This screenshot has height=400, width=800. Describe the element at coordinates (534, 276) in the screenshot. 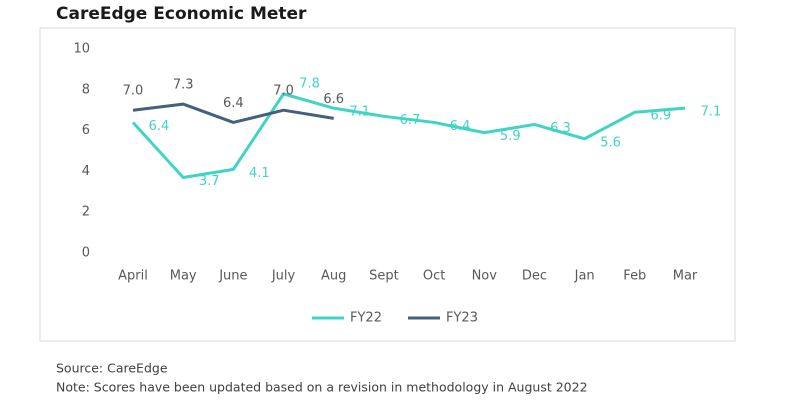

I see `x-tick-label: Dec` at that location.